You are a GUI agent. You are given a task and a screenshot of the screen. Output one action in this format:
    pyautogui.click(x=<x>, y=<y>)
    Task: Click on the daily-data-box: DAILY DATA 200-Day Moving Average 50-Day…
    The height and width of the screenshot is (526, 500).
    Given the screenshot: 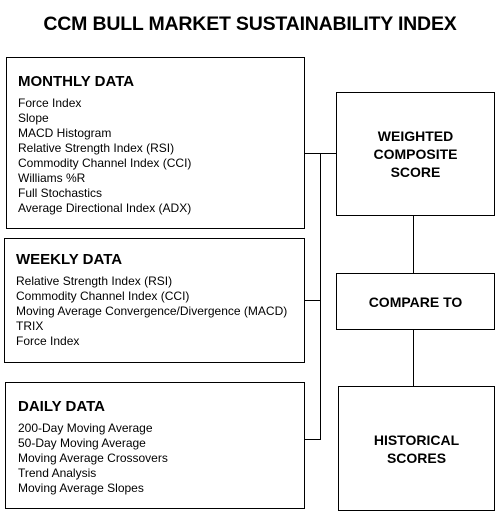 What is the action you would take?
    pyautogui.click(x=155, y=445)
    